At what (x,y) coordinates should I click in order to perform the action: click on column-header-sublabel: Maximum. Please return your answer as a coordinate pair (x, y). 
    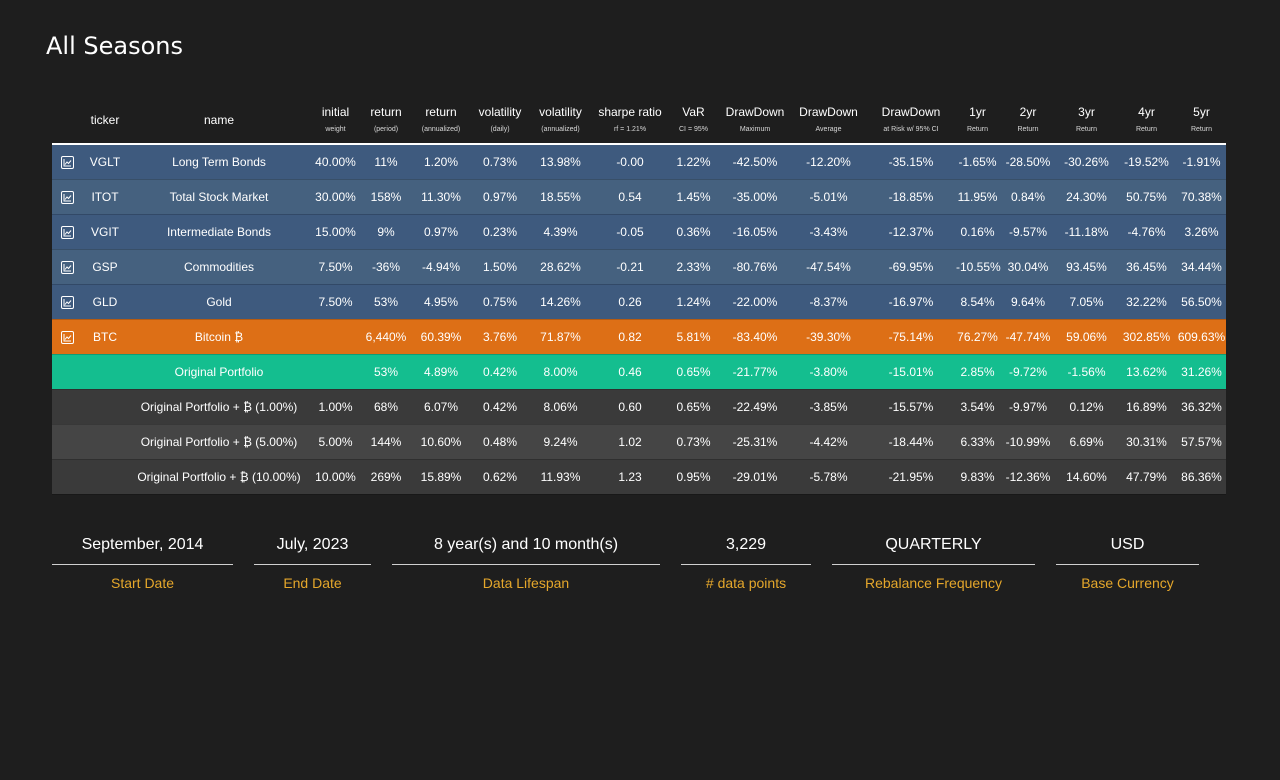
    Looking at the image, I should click on (755, 129).